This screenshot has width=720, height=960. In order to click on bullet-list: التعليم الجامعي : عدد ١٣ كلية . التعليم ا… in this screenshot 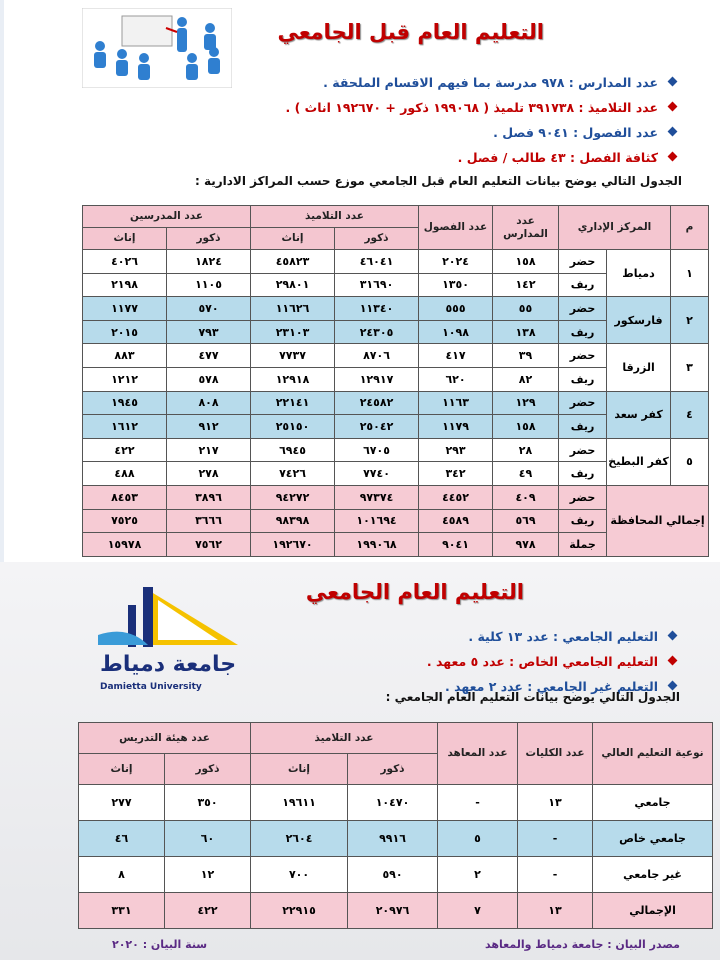, I will do `click(553, 661)`.